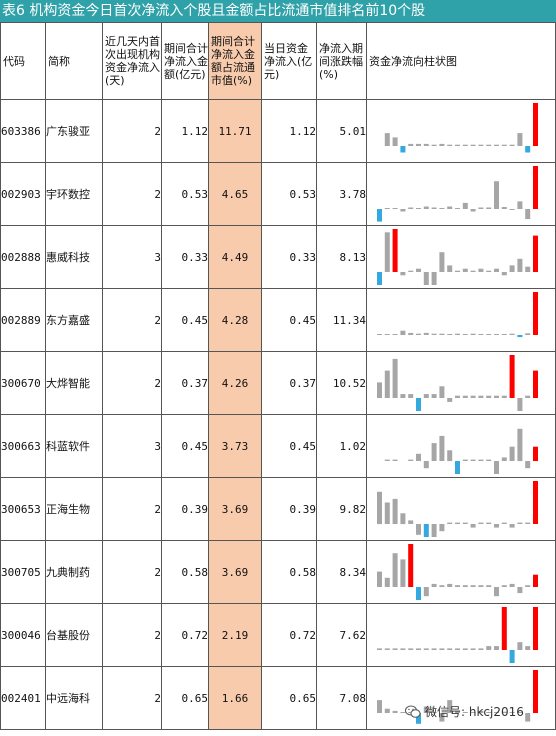 This screenshot has width=556, height=736. I want to click on cell-period-net: 1.12, so click(185, 131).